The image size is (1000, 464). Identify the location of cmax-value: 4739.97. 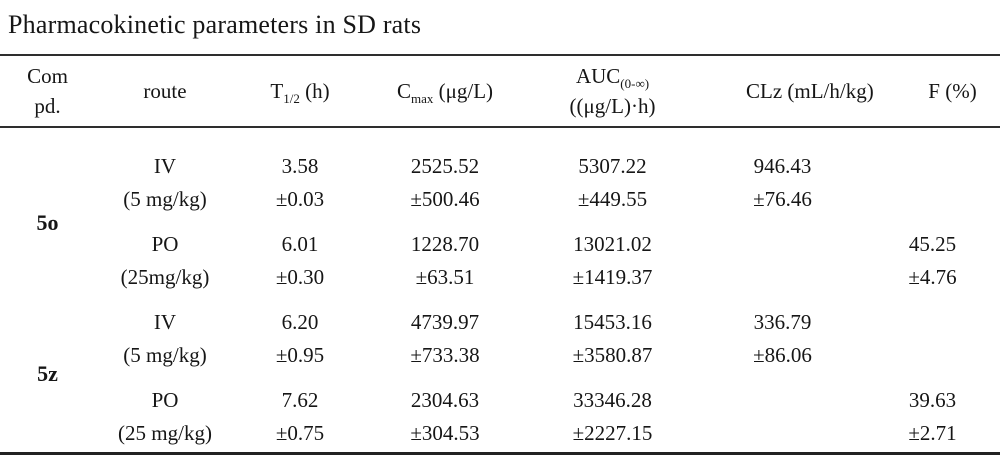
(445, 322).